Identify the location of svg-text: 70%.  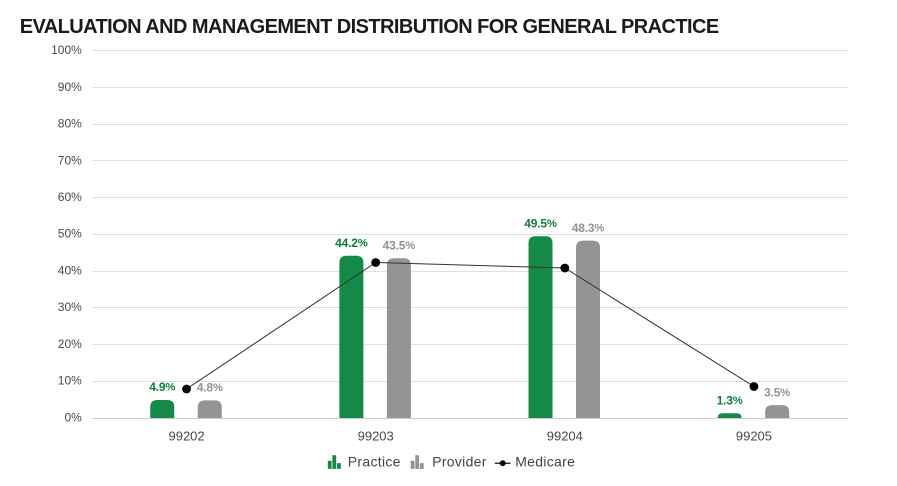
(70, 160).